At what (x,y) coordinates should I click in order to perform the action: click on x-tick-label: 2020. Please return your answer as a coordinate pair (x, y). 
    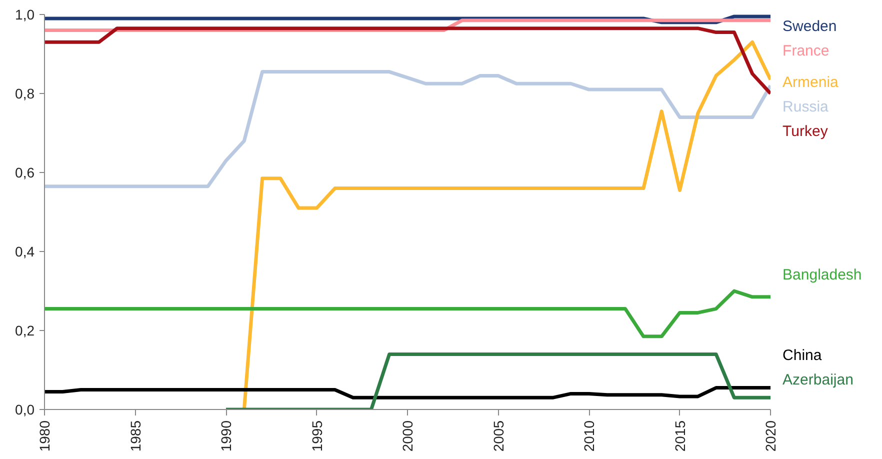
    Looking at the image, I should click on (770, 436).